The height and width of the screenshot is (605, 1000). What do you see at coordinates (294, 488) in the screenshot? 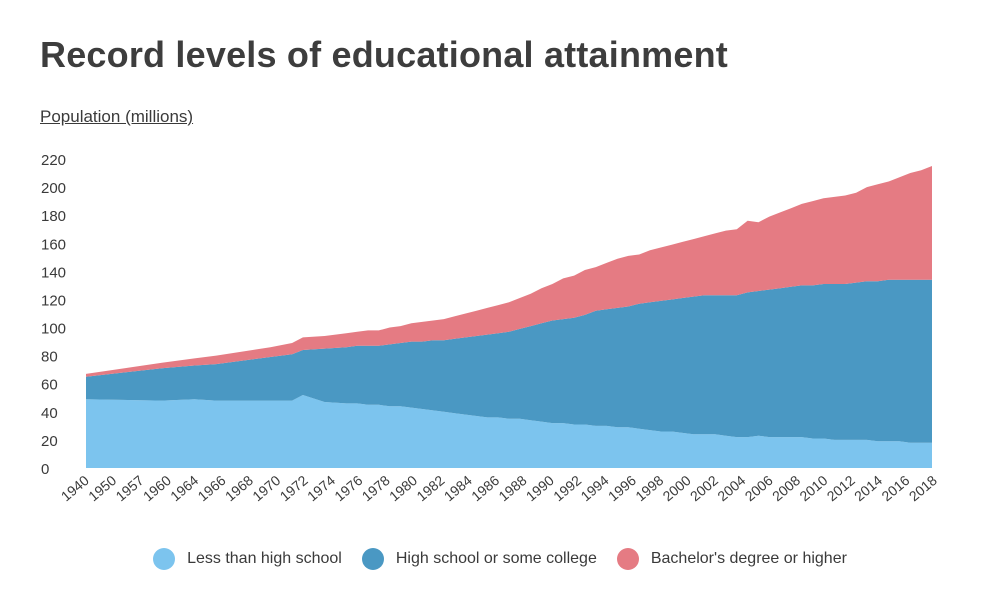
I see `x-tick-label: 1972` at bounding box center [294, 488].